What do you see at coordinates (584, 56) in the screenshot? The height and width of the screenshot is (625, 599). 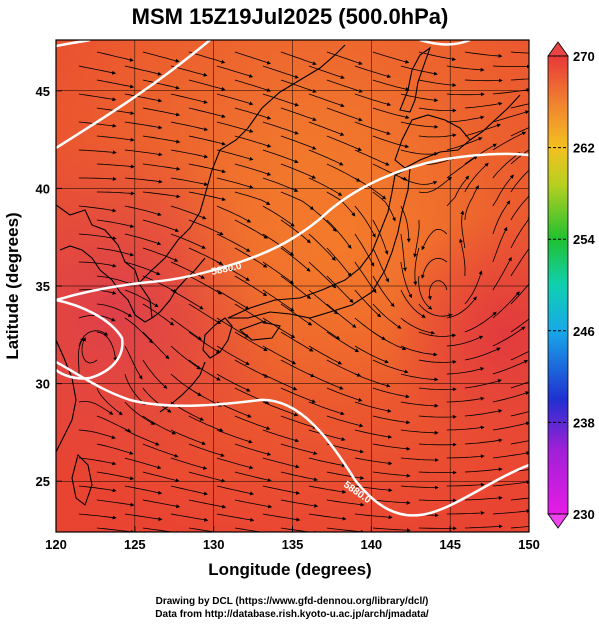 I see `colorbar-tick-label: 270` at bounding box center [584, 56].